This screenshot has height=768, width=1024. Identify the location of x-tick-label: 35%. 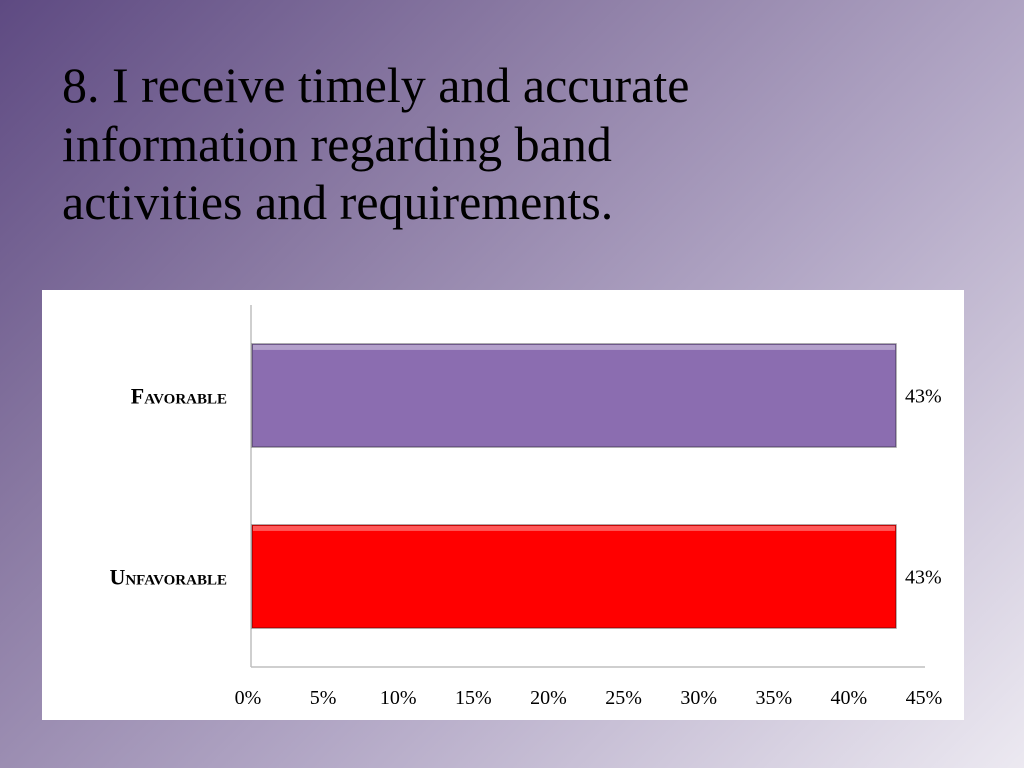
(773, 698).